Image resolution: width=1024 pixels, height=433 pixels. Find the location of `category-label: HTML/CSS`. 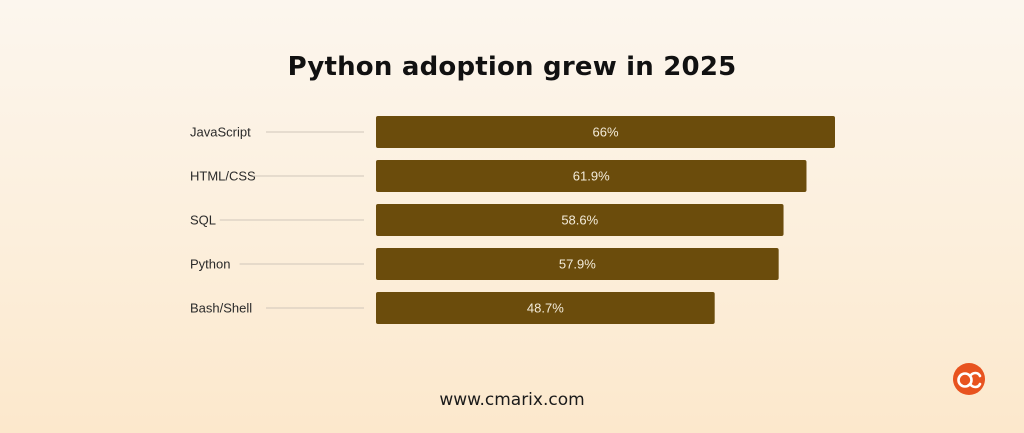

category-label: HTML/CSS is located at coordinates (223, 176).